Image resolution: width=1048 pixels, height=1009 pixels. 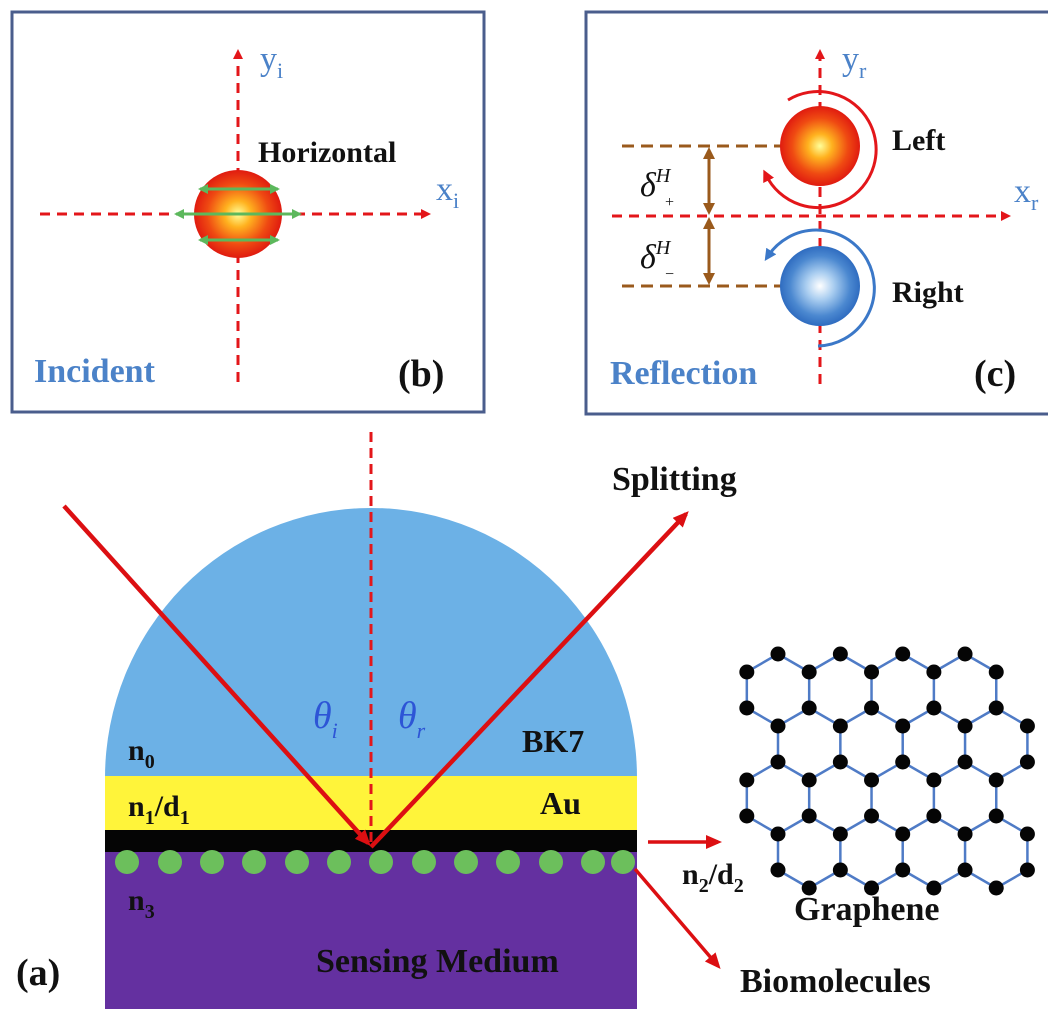 I want to click on panel-a-tag: (a), so click(x=38, y=973).